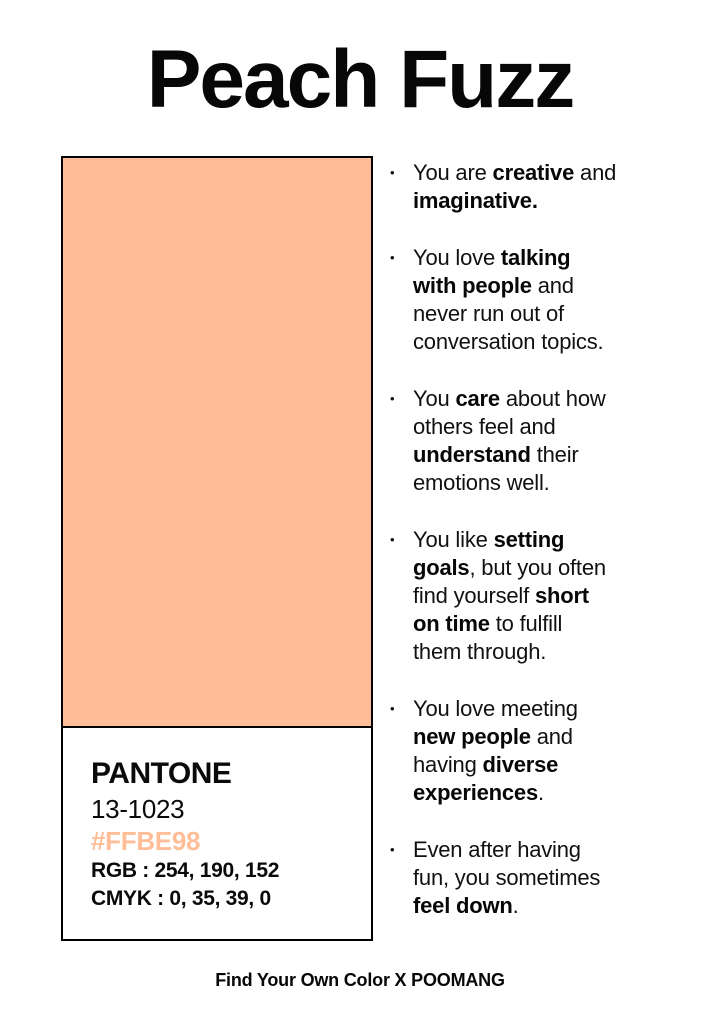 The width and height of the screenshot is (720, 1020). I want to click on pantone-code: 13-1023, so click(138, 809).